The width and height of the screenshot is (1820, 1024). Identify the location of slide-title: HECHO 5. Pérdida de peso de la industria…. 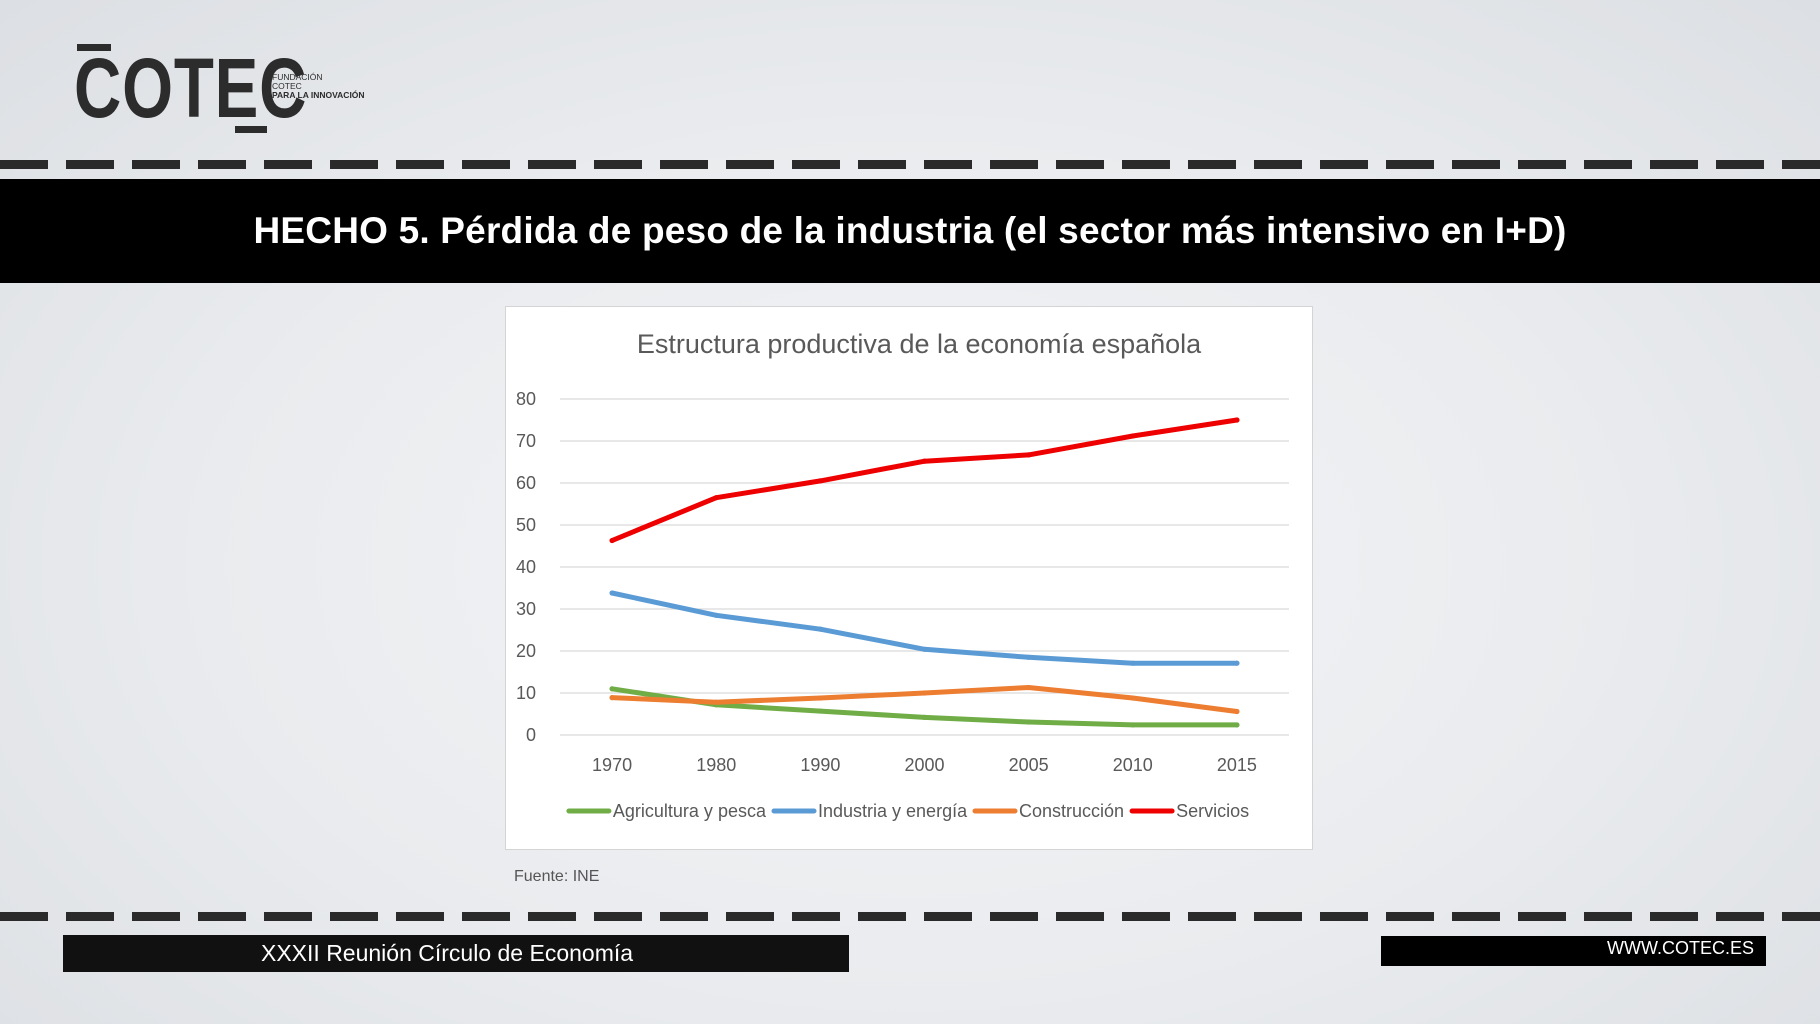
(910, 230).